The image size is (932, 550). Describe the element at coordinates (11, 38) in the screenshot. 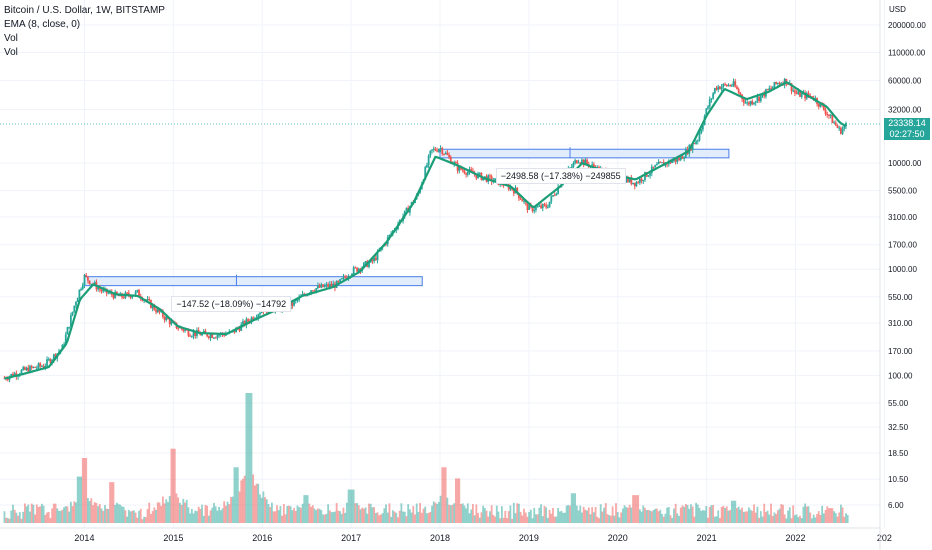

I see `indicator-vol-label: Vol` at that location.